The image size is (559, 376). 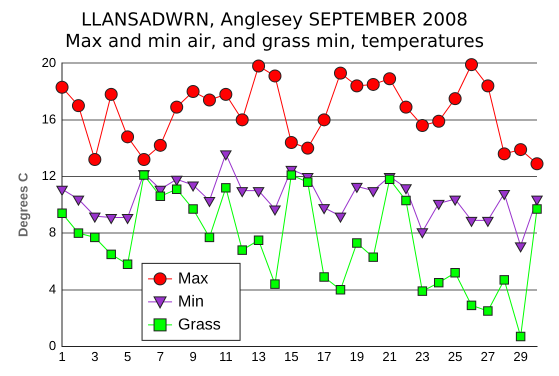 I want to click on y-axis-title: Degrees C, so click(x=22, y=204).